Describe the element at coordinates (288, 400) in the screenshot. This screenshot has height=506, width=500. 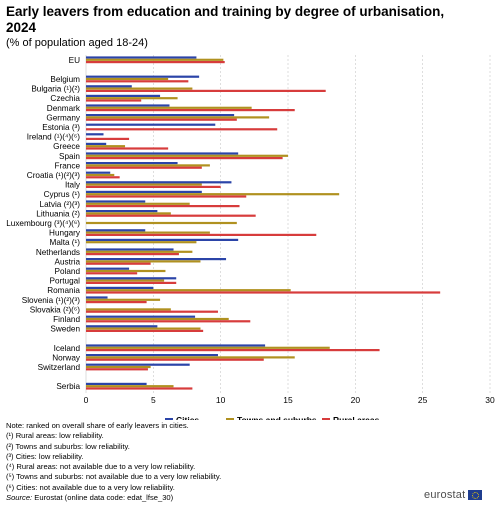
I see `x-tick-label: 15` at that location.